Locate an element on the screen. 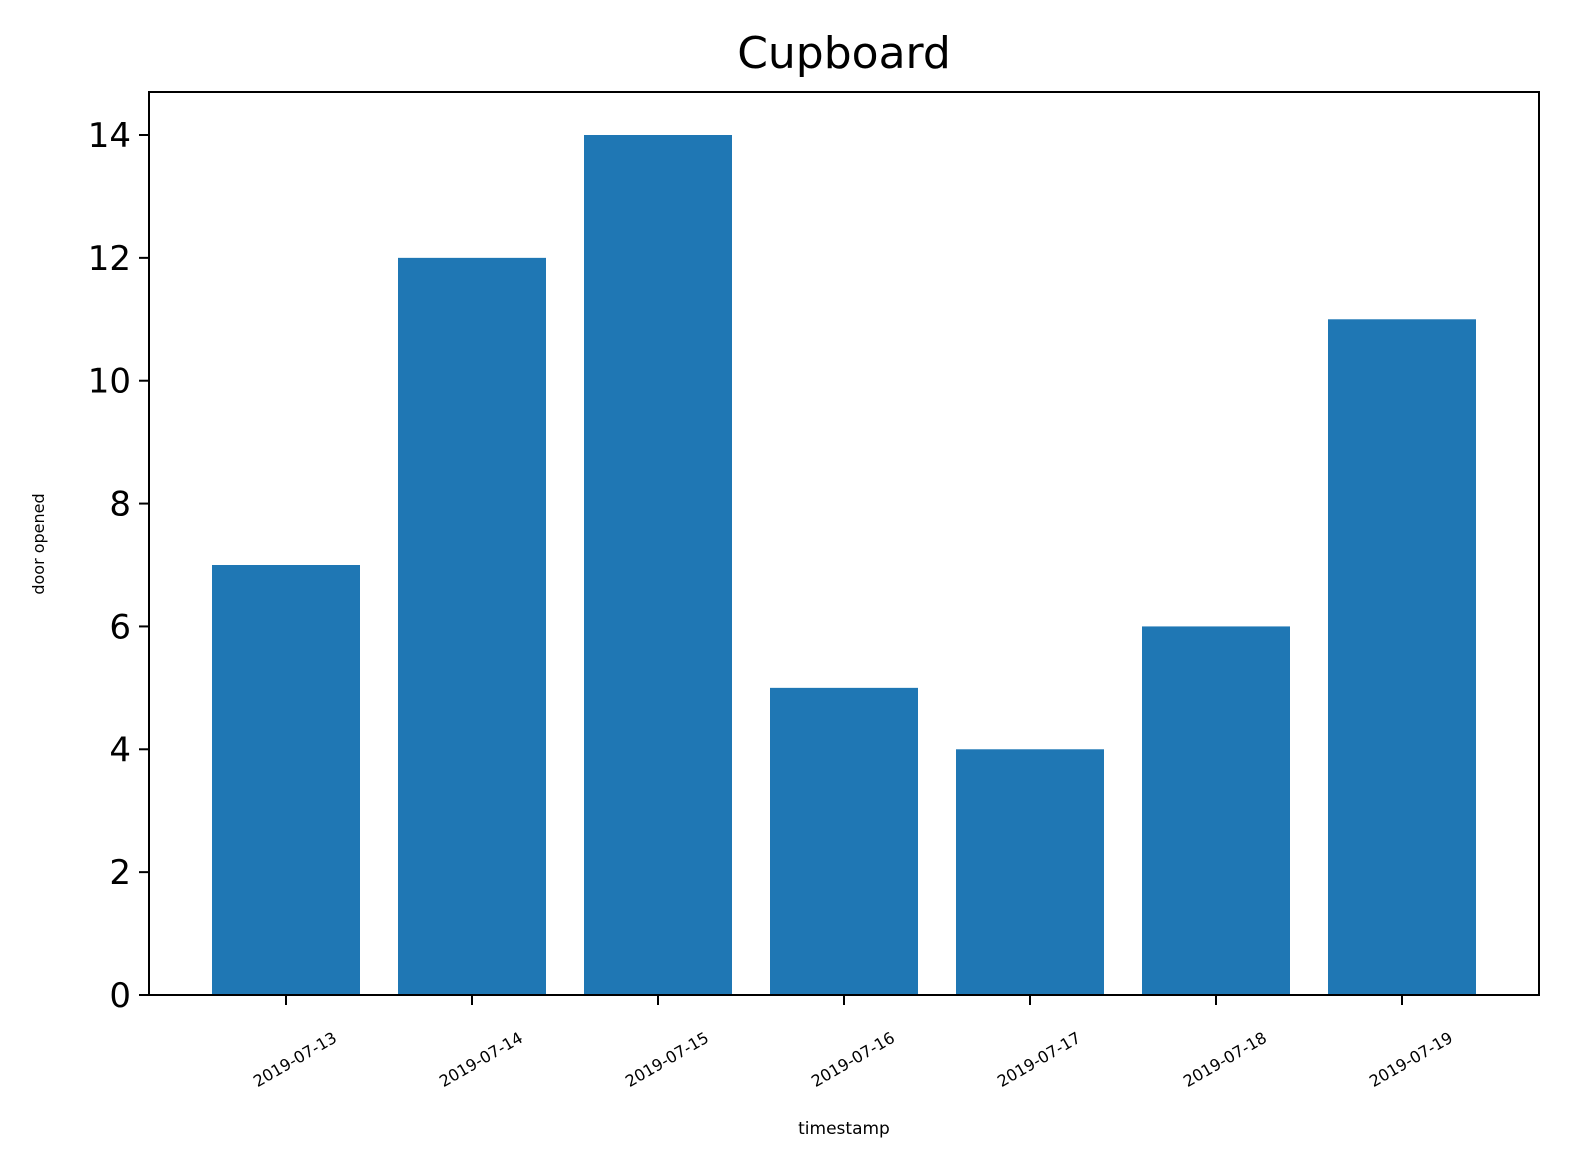 This screenshot has height=1172, width=1573. y-axis-ticks: 0 2 4 6 8 10 12 14 is located at coordinates (118, 566).